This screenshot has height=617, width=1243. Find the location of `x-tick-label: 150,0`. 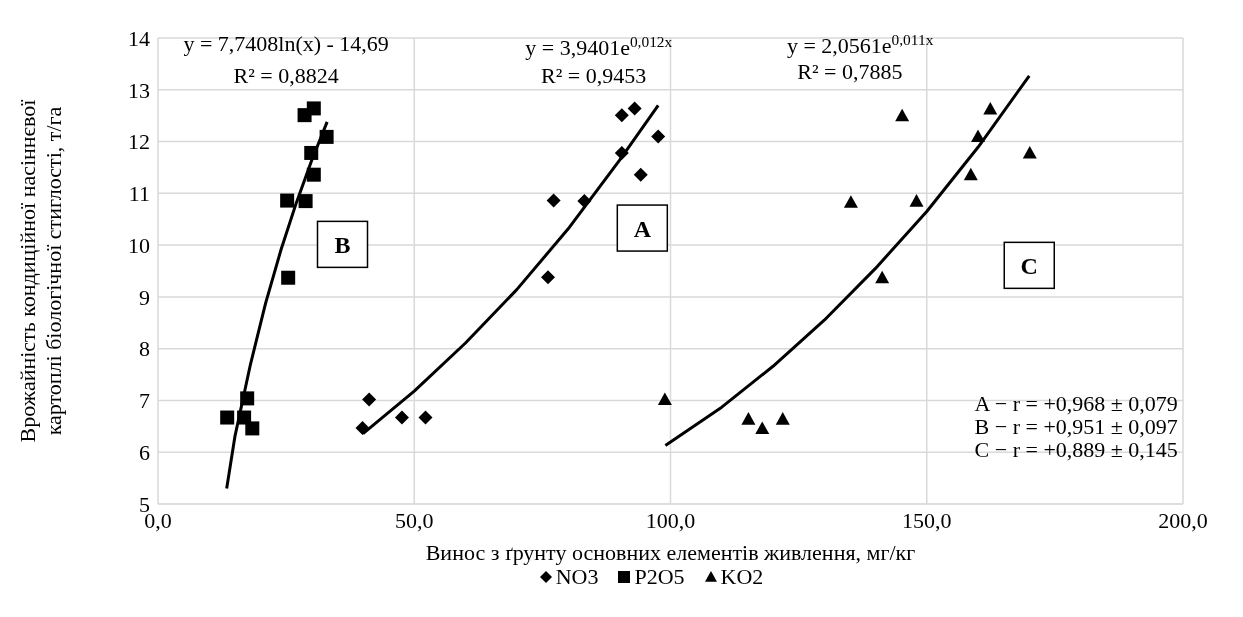

x-tick-label: 150,0 is located at coordinates (927, 520).